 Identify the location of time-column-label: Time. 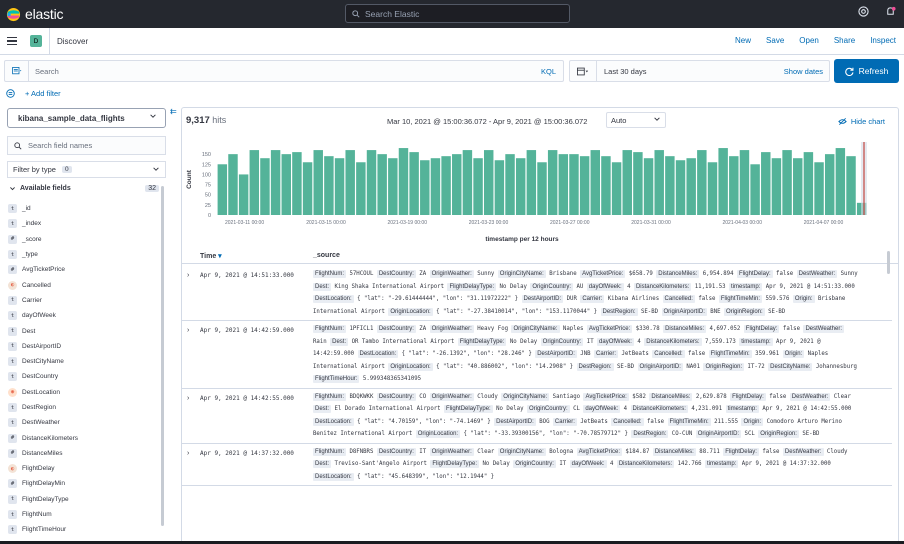
(208, 256).